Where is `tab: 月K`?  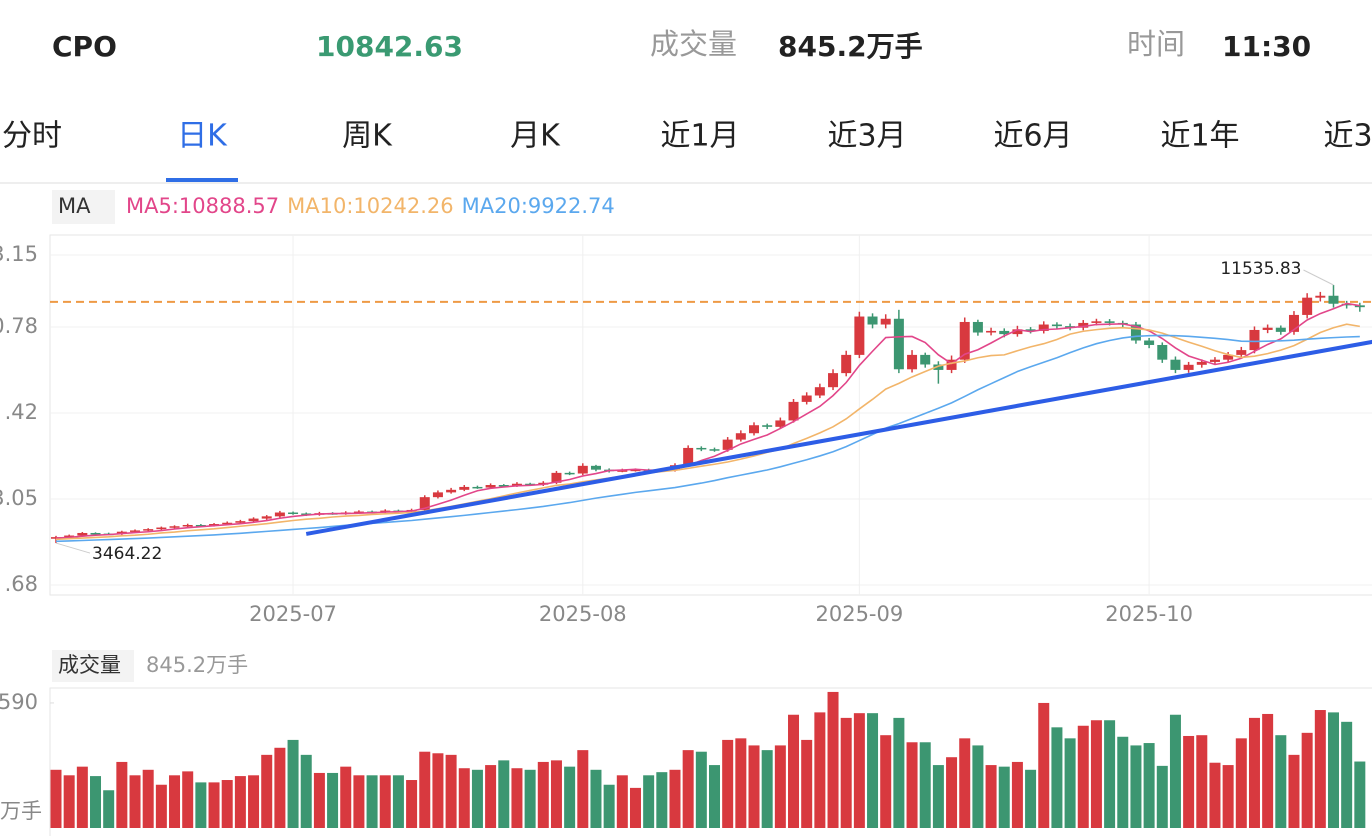
tab: 月K is located at coordinates (535, 136).